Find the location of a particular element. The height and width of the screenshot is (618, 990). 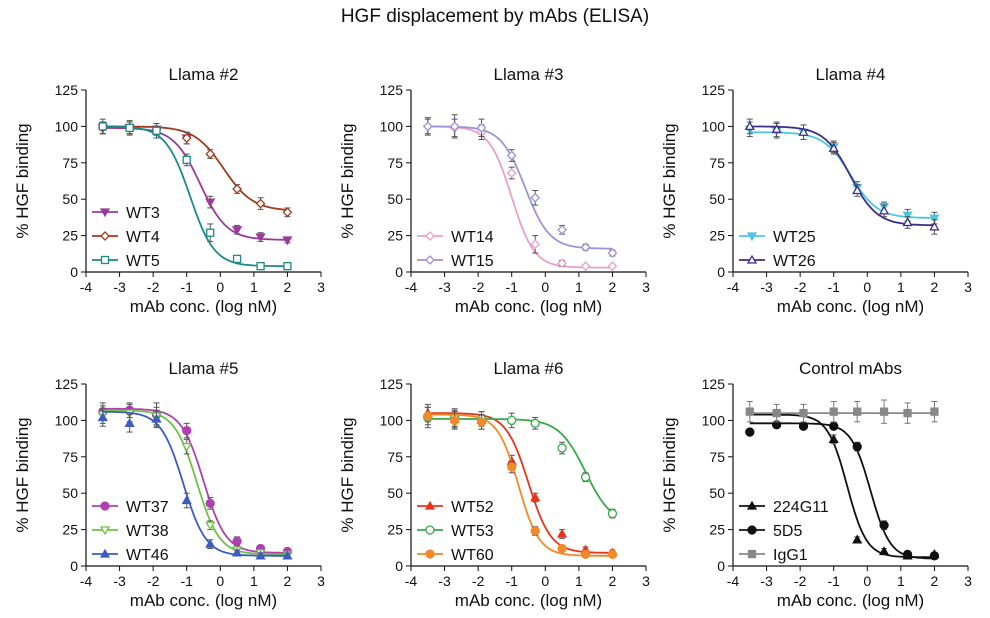

legend-label: WT46 is located at coordinates (147, 555).